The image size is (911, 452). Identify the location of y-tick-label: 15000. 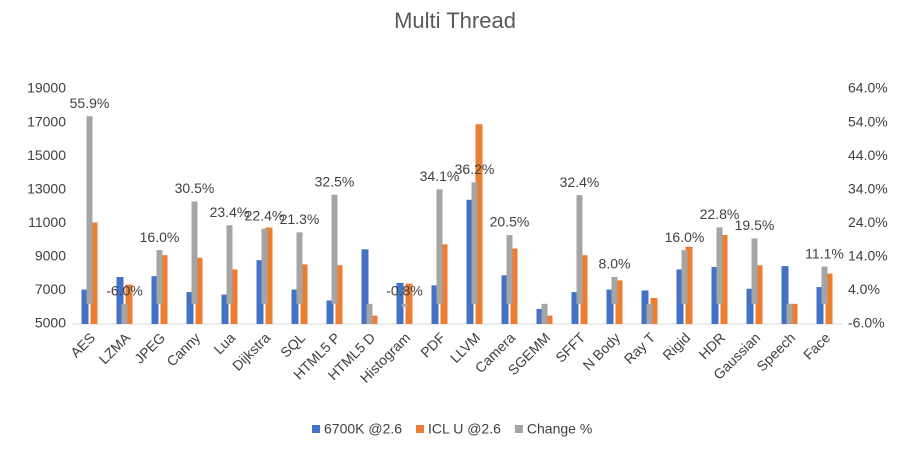
(46, 155).